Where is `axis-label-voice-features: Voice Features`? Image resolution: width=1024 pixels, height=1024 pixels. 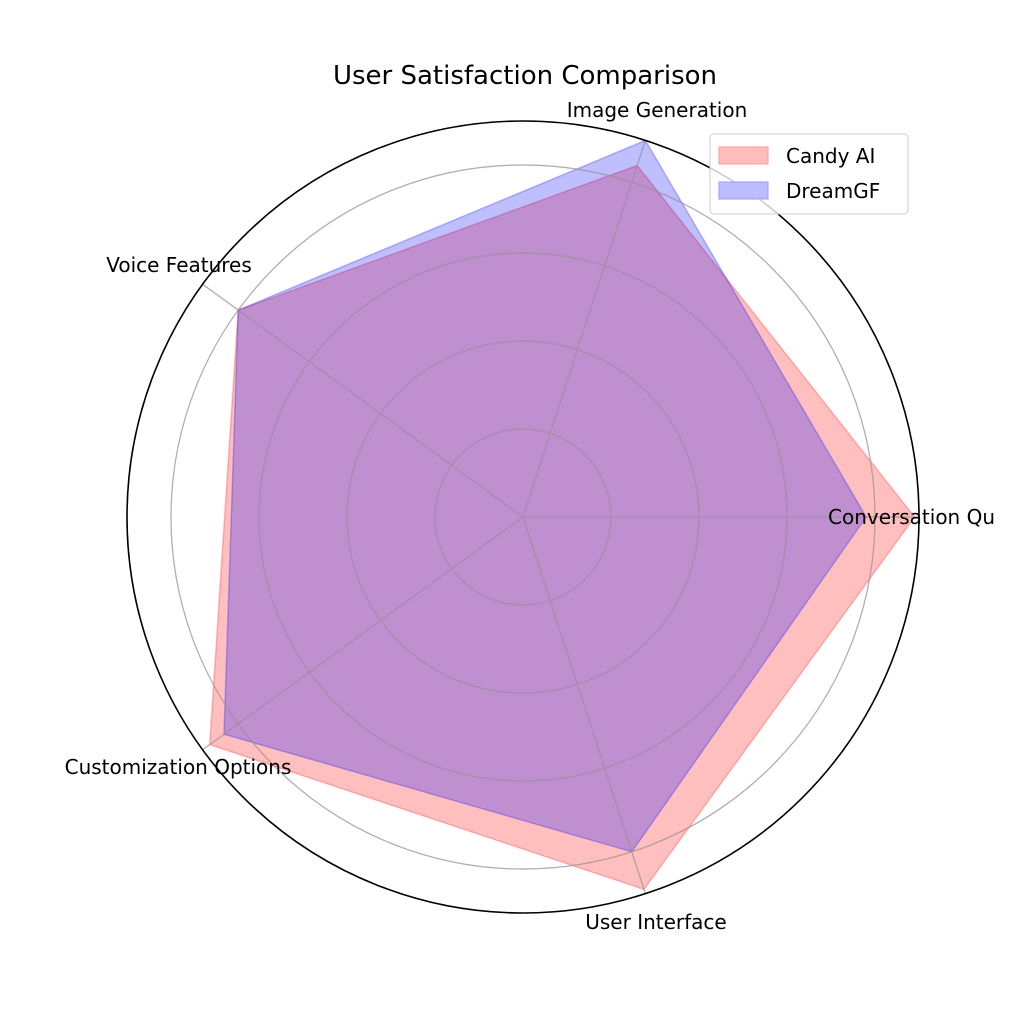
axis-label-voice-features: Voice Features is located at coordinates (179, 265).